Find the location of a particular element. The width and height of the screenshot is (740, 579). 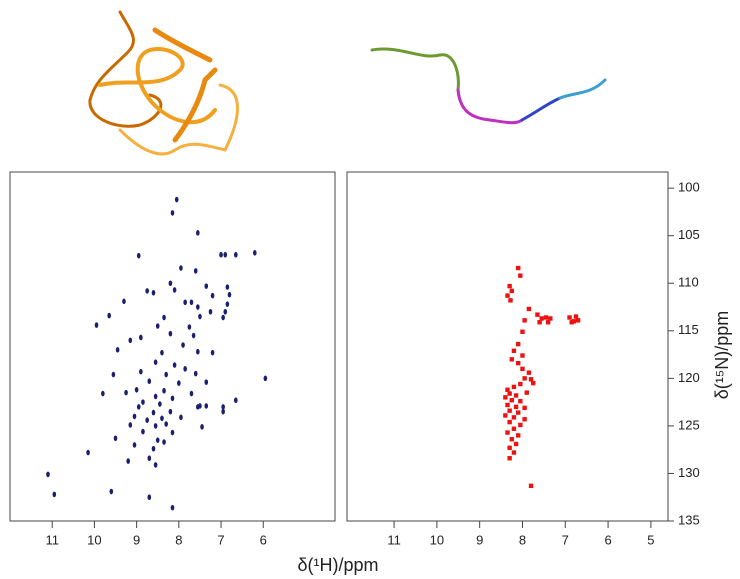

x-tick-label: 6 is located at coordinates (263, 539).